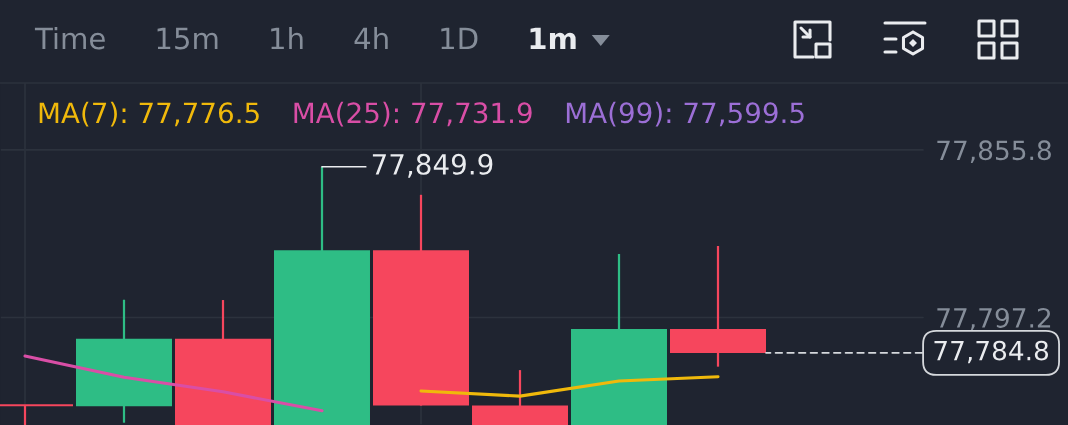  I want to click on annotation: 77,849.9, so click(432, 165).